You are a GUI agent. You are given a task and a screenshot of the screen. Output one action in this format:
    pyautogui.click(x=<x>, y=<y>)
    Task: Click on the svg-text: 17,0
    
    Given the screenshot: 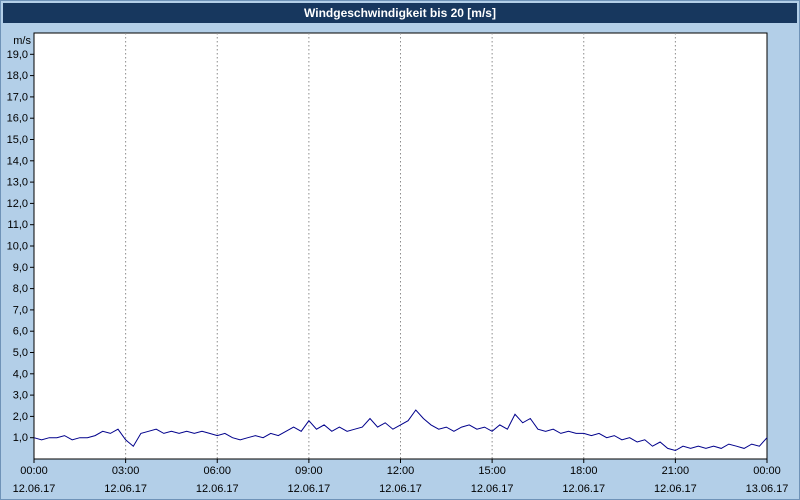 What is the action you would take?
    pyautogui.click(x=17, y=97)
    